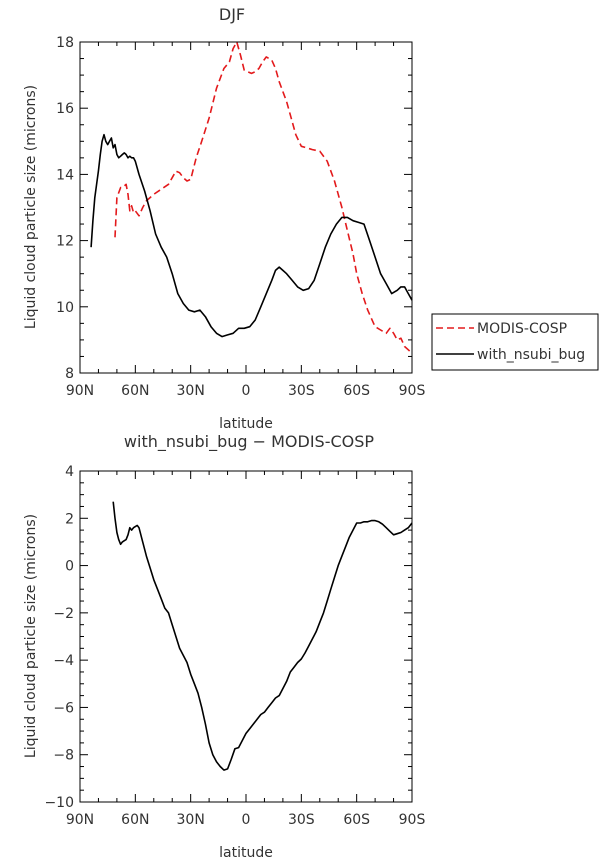 The width and height of the screenshot is (606, 862). I want to click on top-chart-y-tick-label: 18, so click(65, 43).